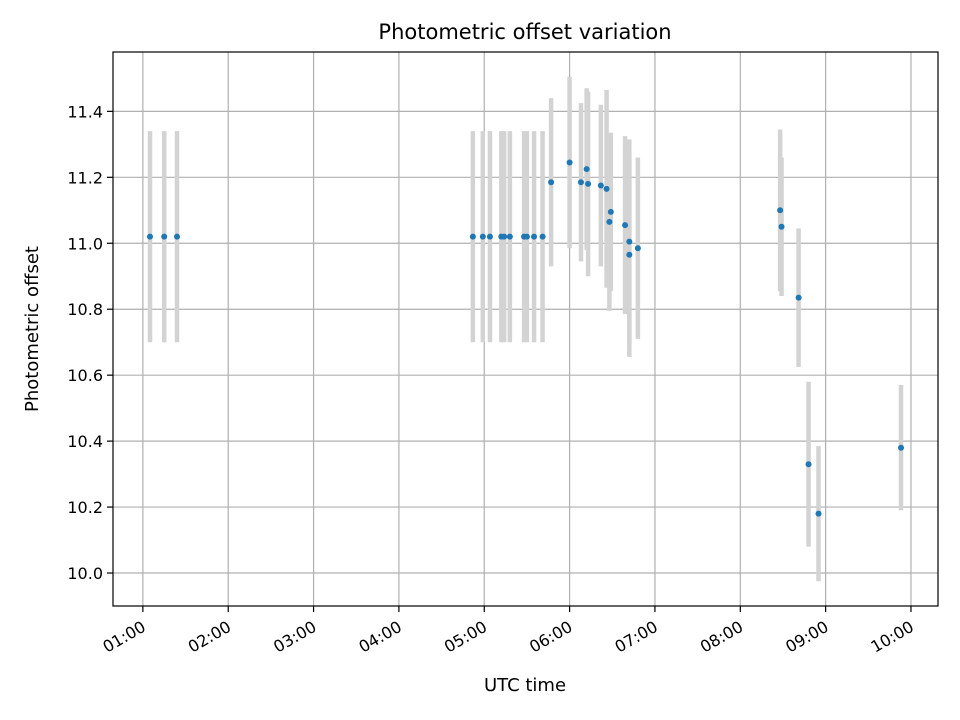  Describe the element at coordinates (85, 177) in the screenshot. I see `y-tick-label: 11.2` at that location.